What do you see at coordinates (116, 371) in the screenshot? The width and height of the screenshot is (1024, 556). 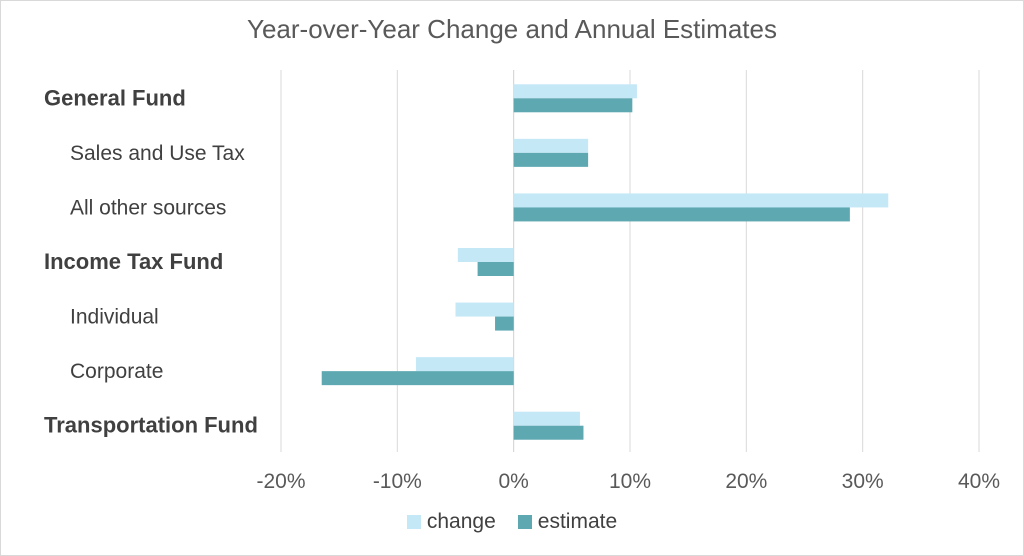 I see `category-label: Corporate` at bounding box center [116, 371].